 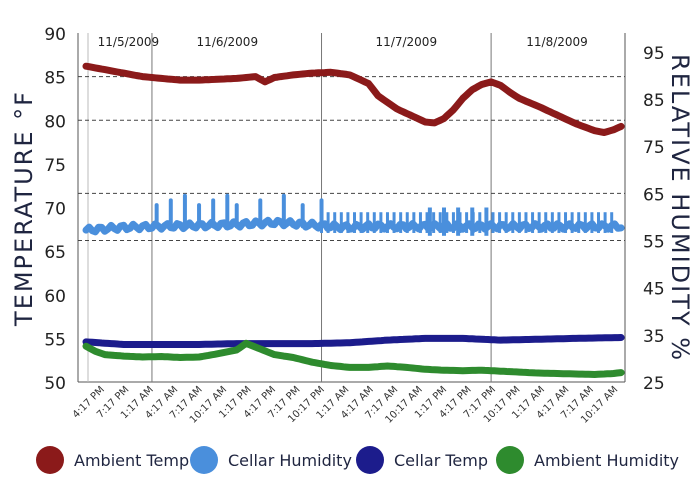 I want to click on legend-swatch-ambient-humidity, so click(x=510, y=460).